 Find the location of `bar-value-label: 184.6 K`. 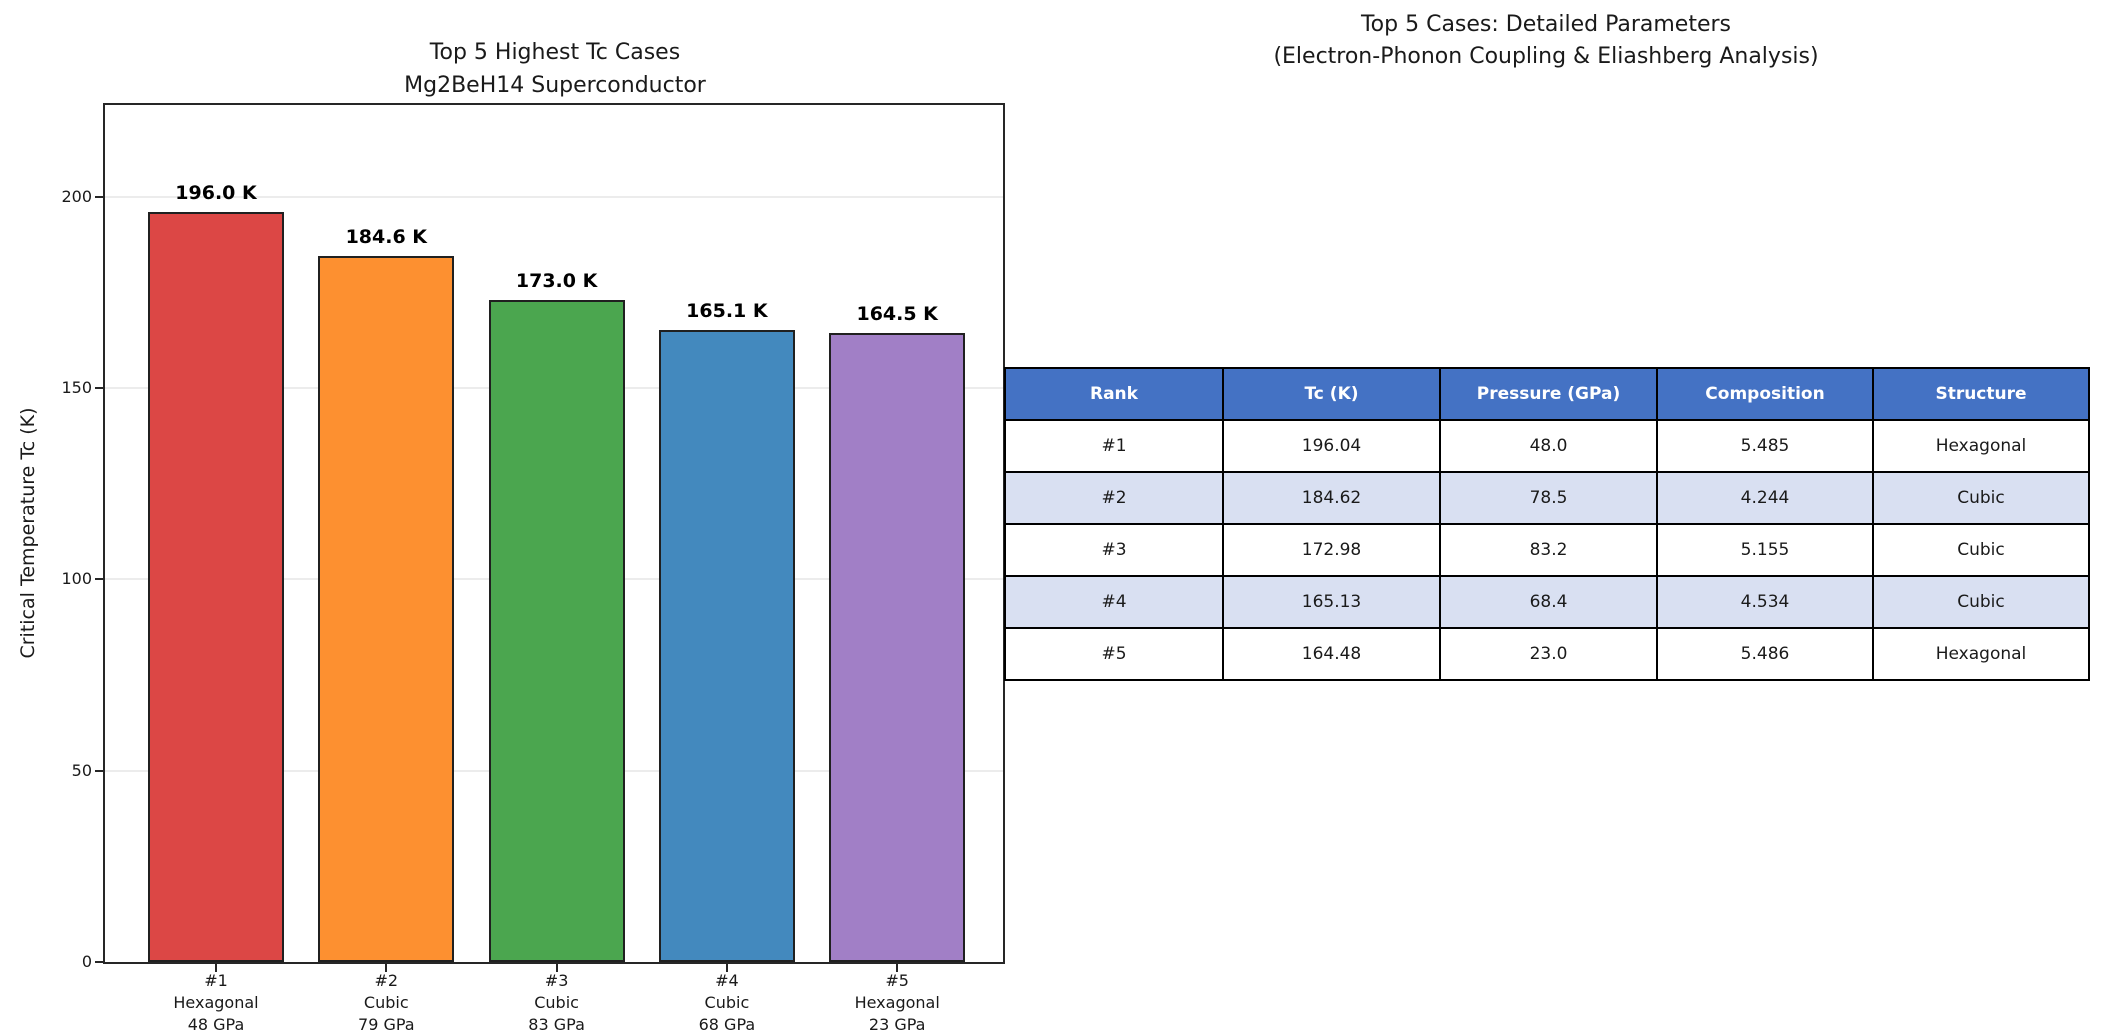

bar-value-label: 184.6 K is located at coordinates (386, 236).